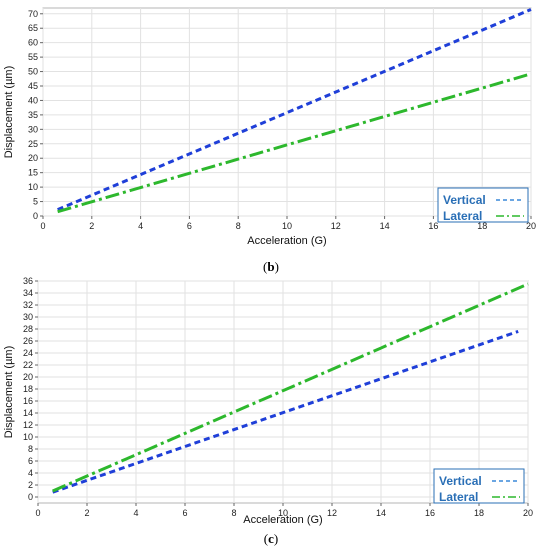 This screenshot has width=543, height=550. I want to click on panel-label: (b), so click(271, 266).